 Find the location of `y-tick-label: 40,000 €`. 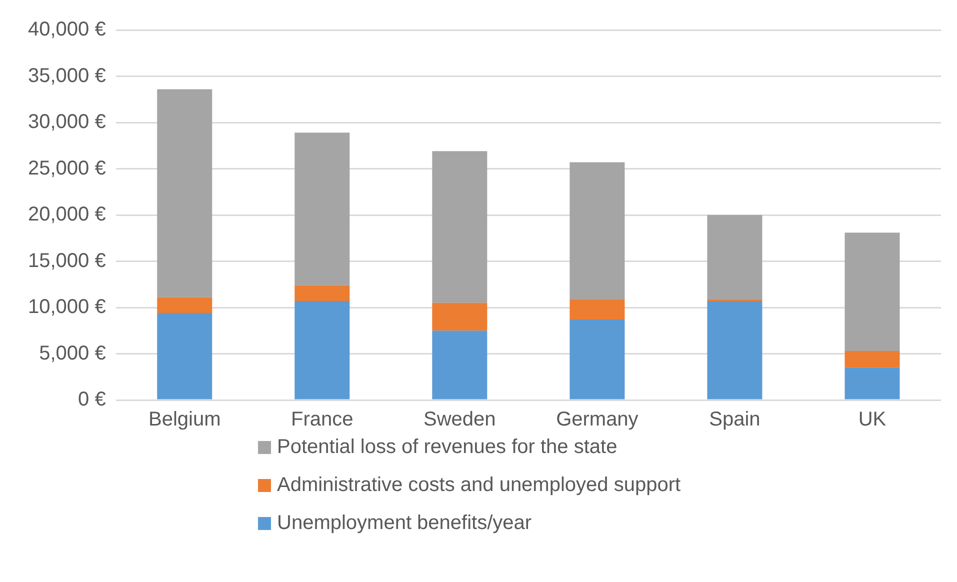

y-tick-label: 40,000 € is located at coordinates (67, 29).